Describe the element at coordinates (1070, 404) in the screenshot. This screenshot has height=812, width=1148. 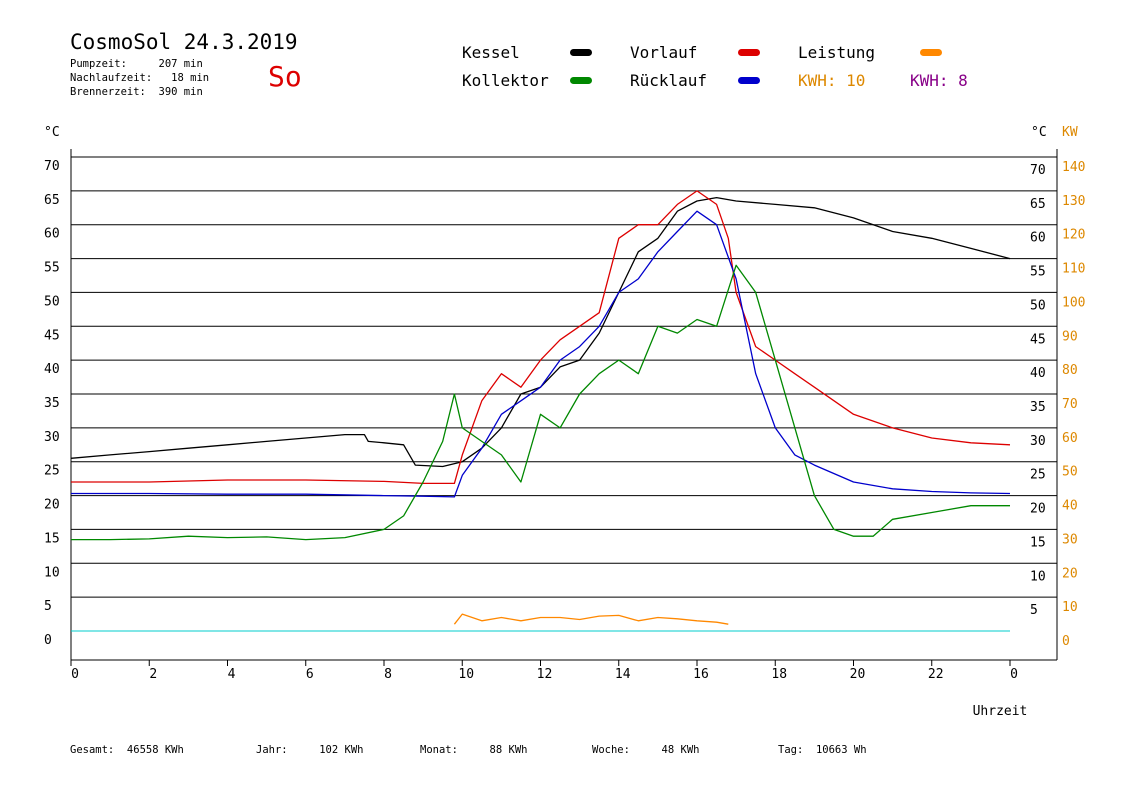
I see `y-tick-label-kw: 70` at that location.